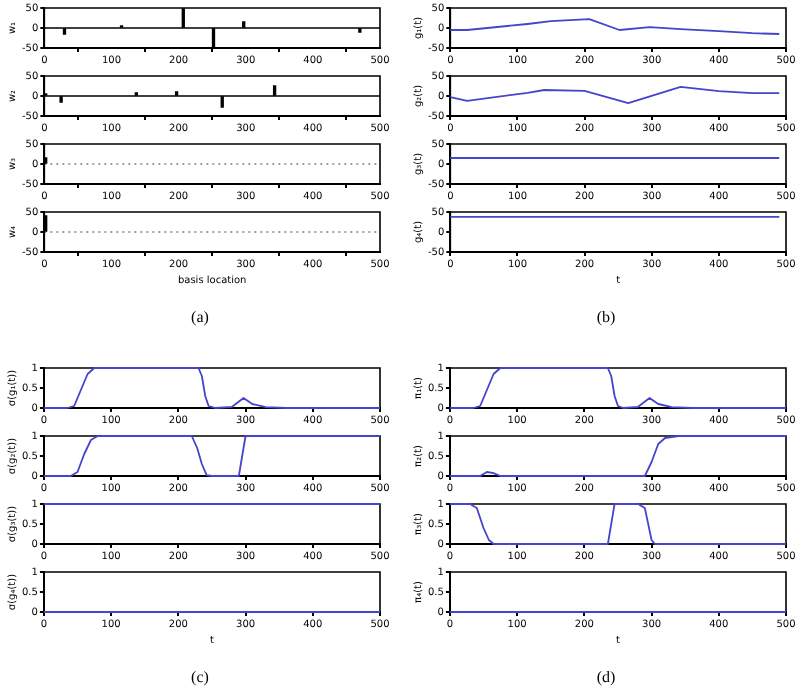 The width and height of the screenshot is (812, 694). What do you see at coordinates (606, 317) in the screenshot?
I see `text: (b)` at bounding box center [606, 317].